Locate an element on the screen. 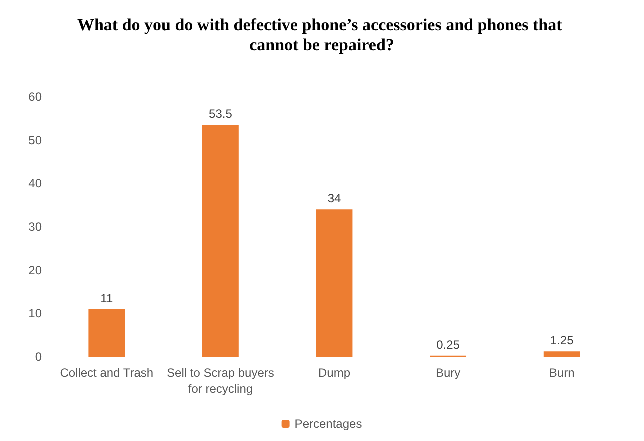 The height and width of the screenshot is (441, 644). x-tick-label: Bury is located at coordinates (448, 373).